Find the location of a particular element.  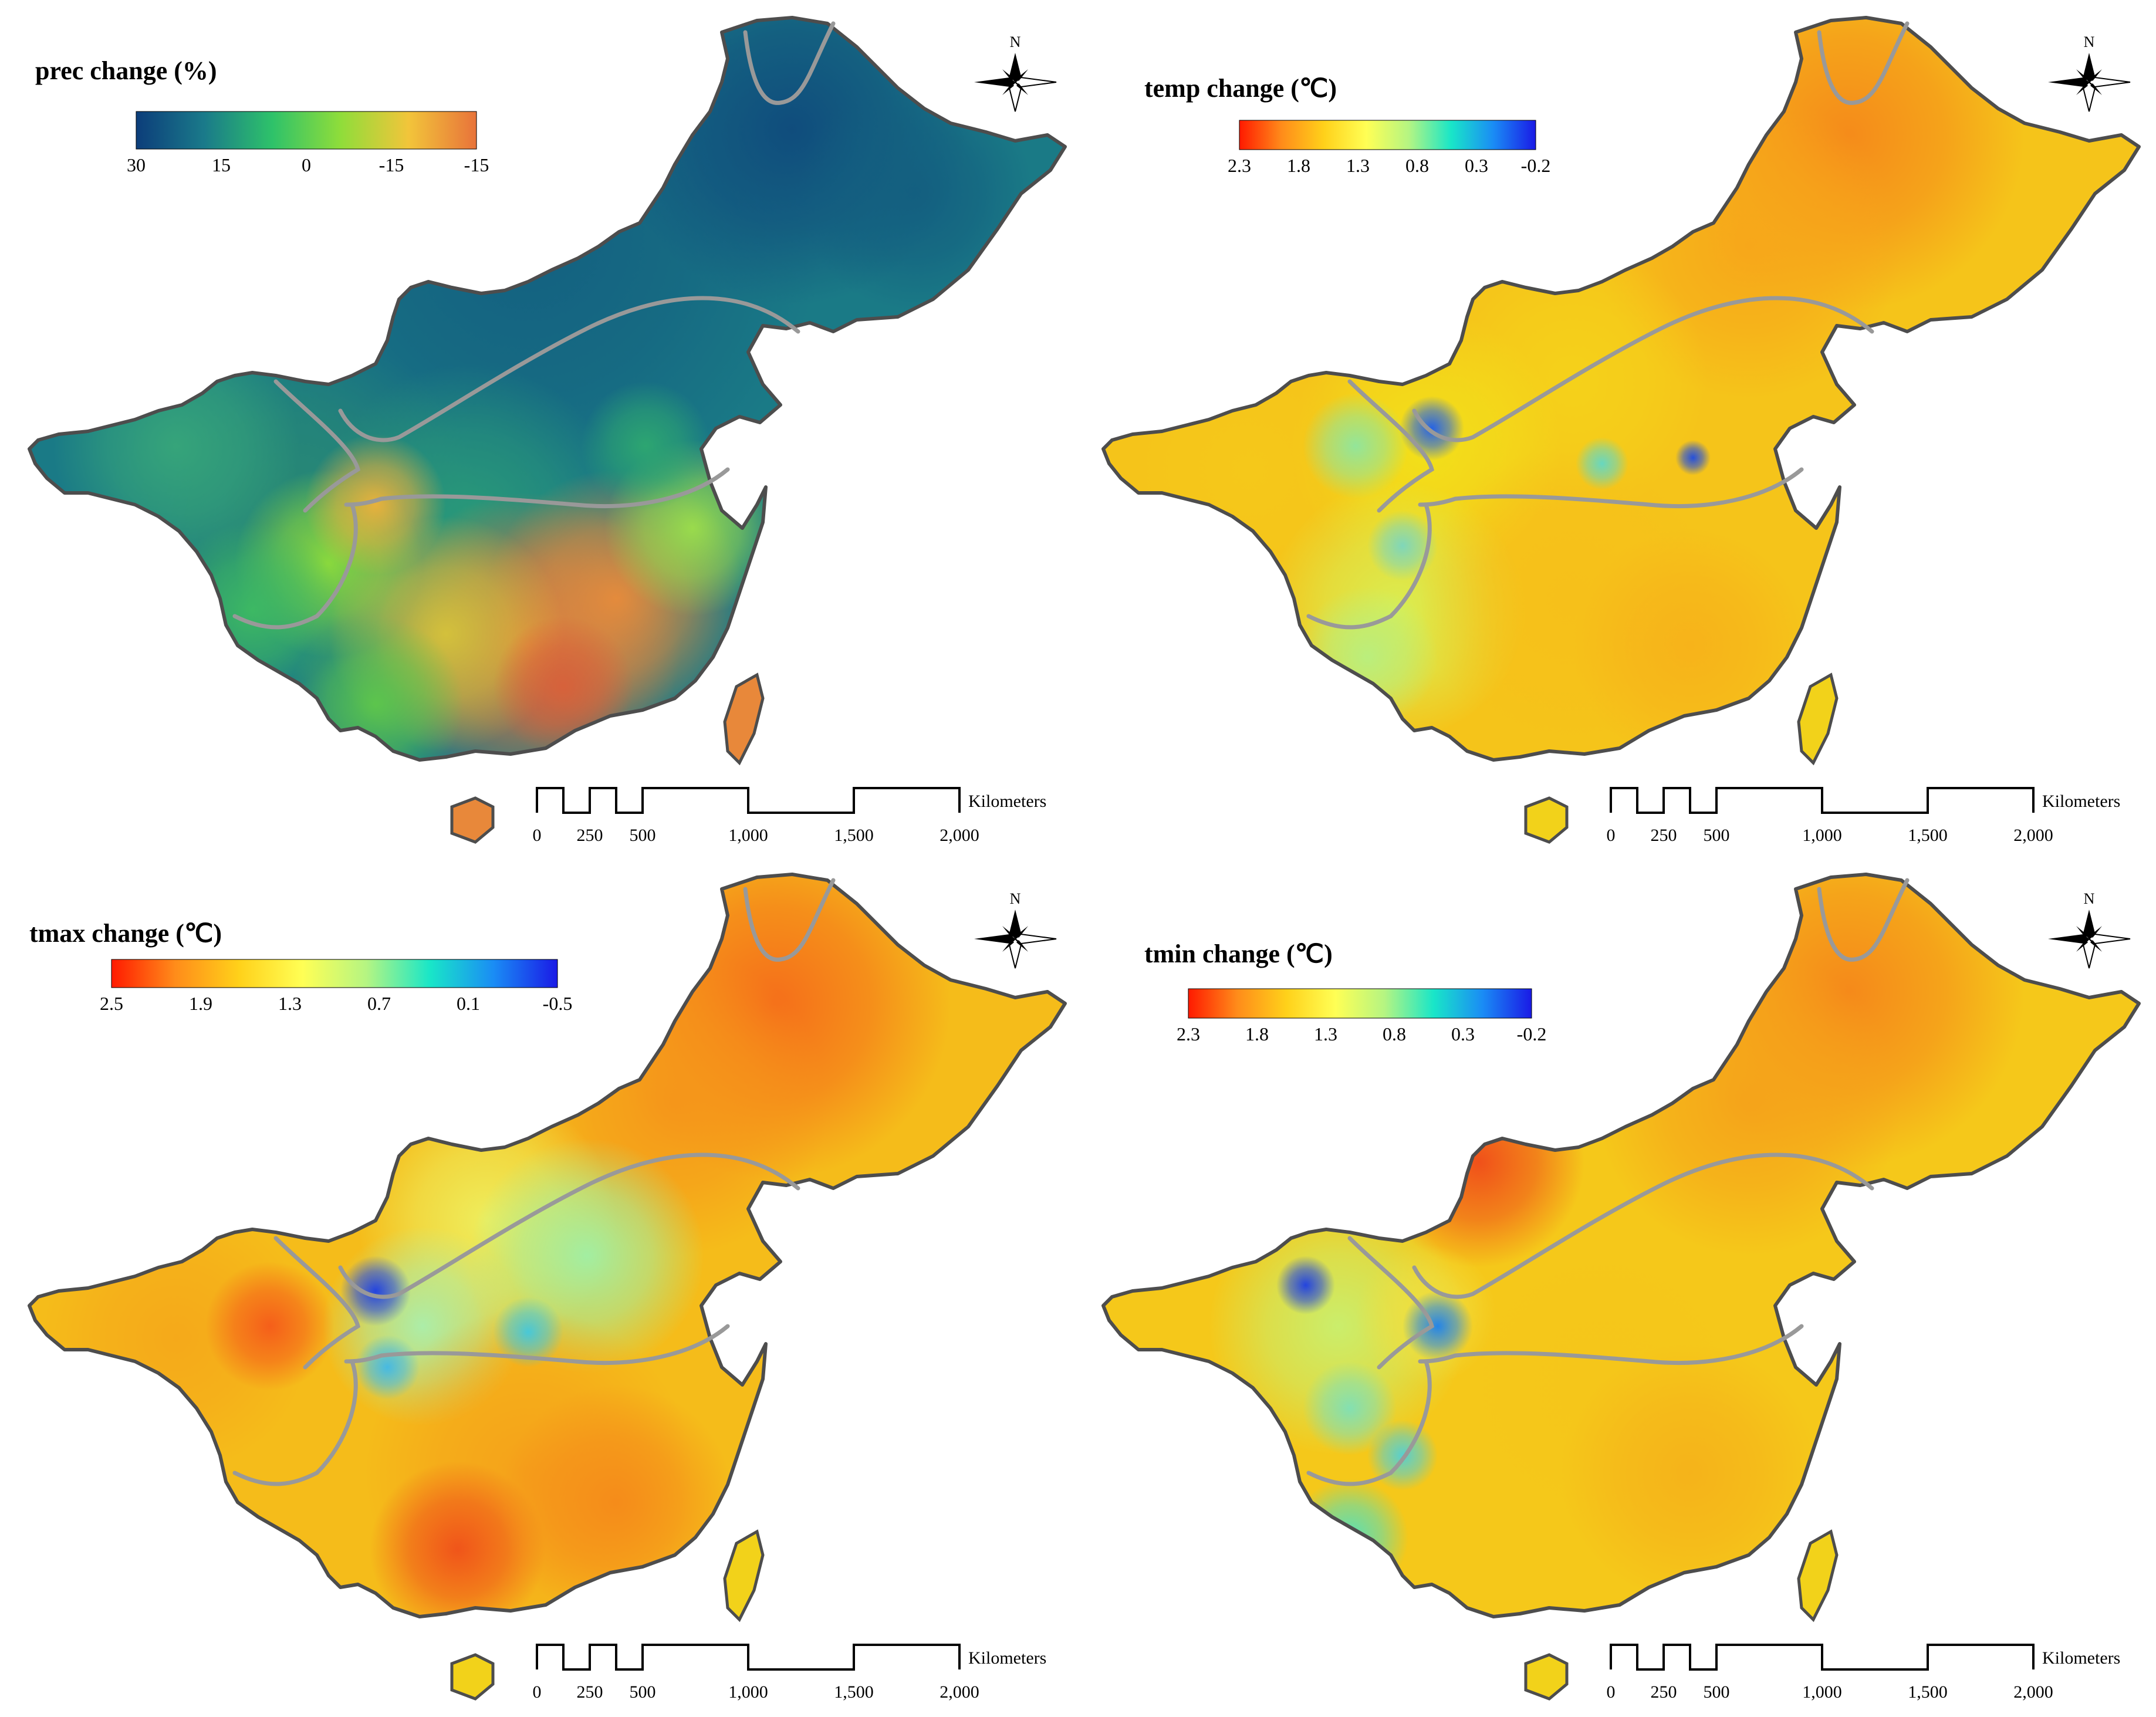

legend-tick: 15 is located at coordinates (221, 165).